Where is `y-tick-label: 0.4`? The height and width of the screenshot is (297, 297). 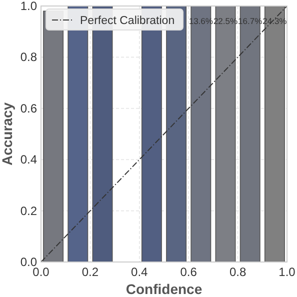
y-tick-label: 0.4 is located at coordinates (29, 159).